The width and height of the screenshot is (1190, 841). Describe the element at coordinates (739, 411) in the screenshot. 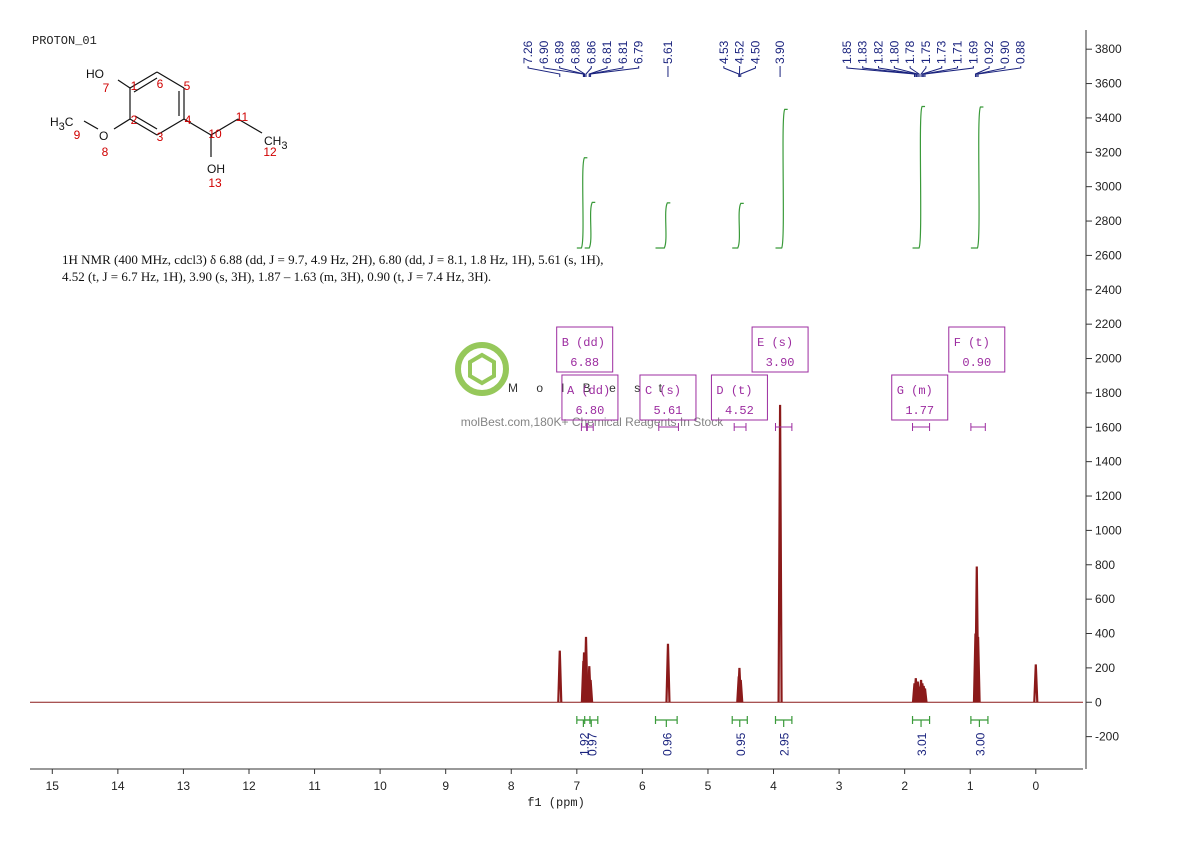

I see `multiplet-shift: 4.52` at that location.